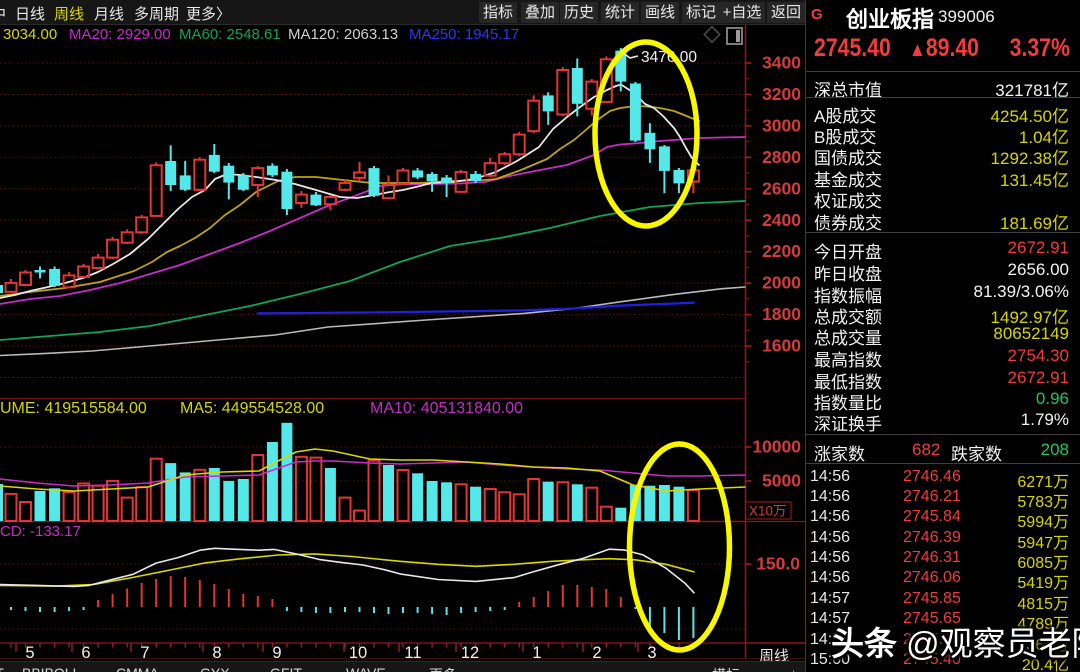 The image size is (1080, 672). What do you see at coordinates (470, 653) in the screenshot?
I see `svg-text: 12` at bounding box center [470, 653].